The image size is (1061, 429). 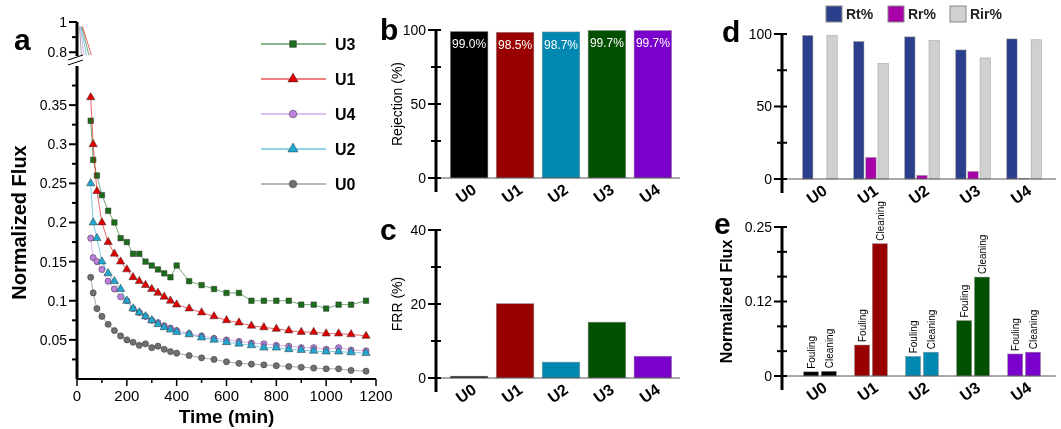 What do you see at coordinates (63, 21) in the screenshot?
I see `y-tick-label: 1` at bounding box center [63, 21].